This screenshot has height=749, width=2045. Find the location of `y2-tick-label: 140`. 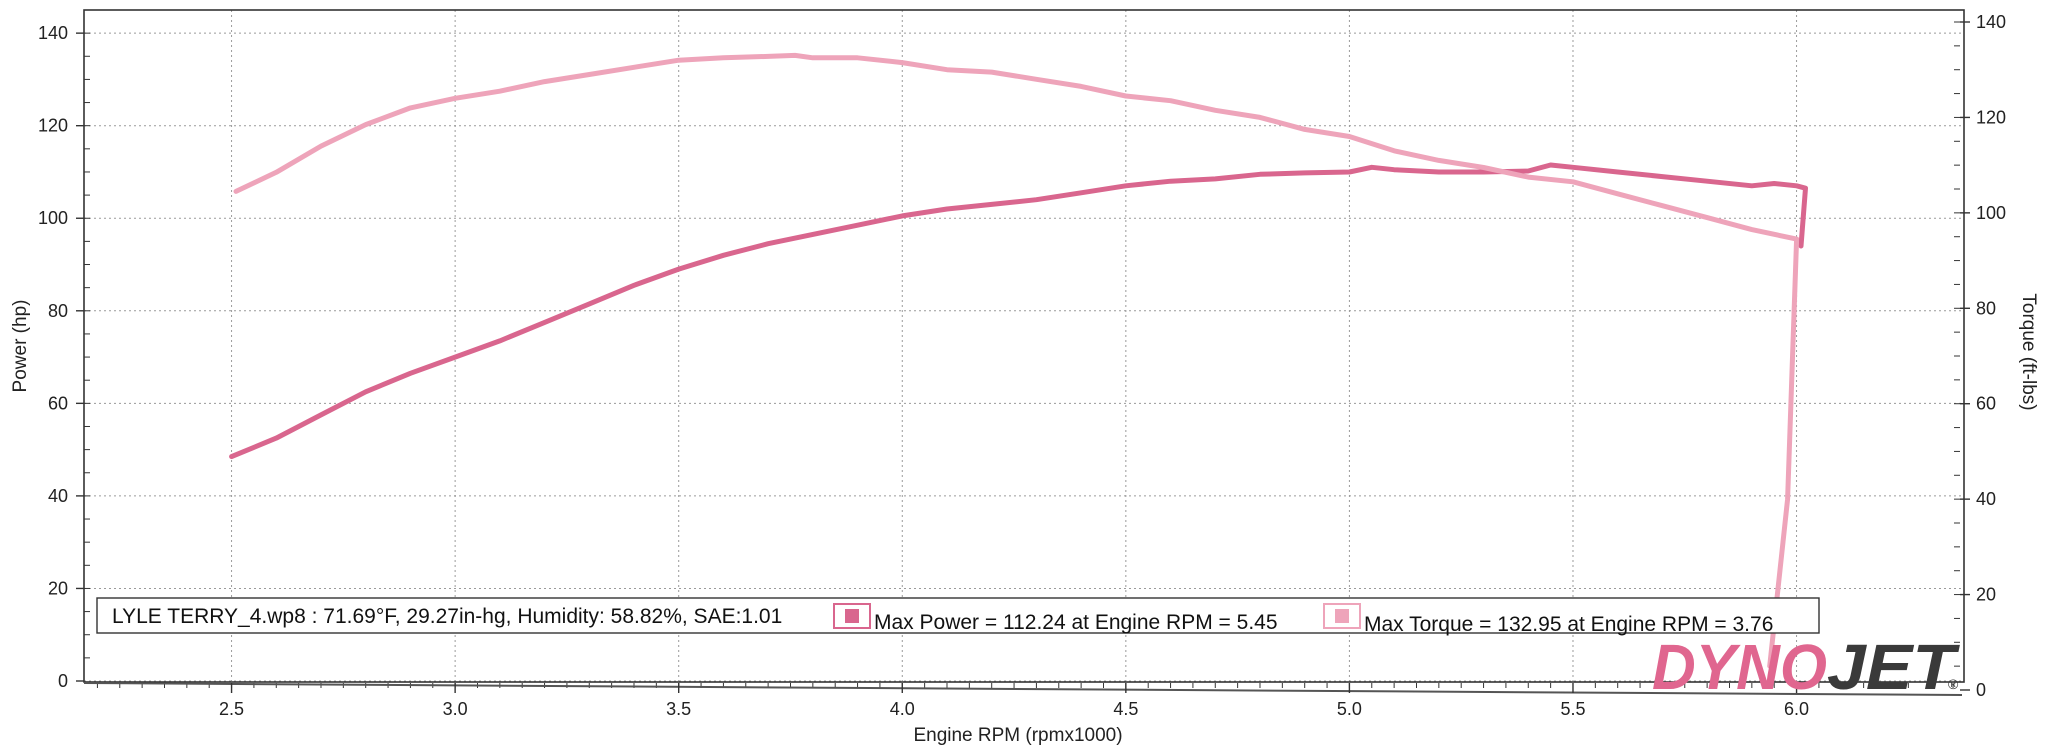

y2-tick-label: 140 is located at coordinates (1991, 22).